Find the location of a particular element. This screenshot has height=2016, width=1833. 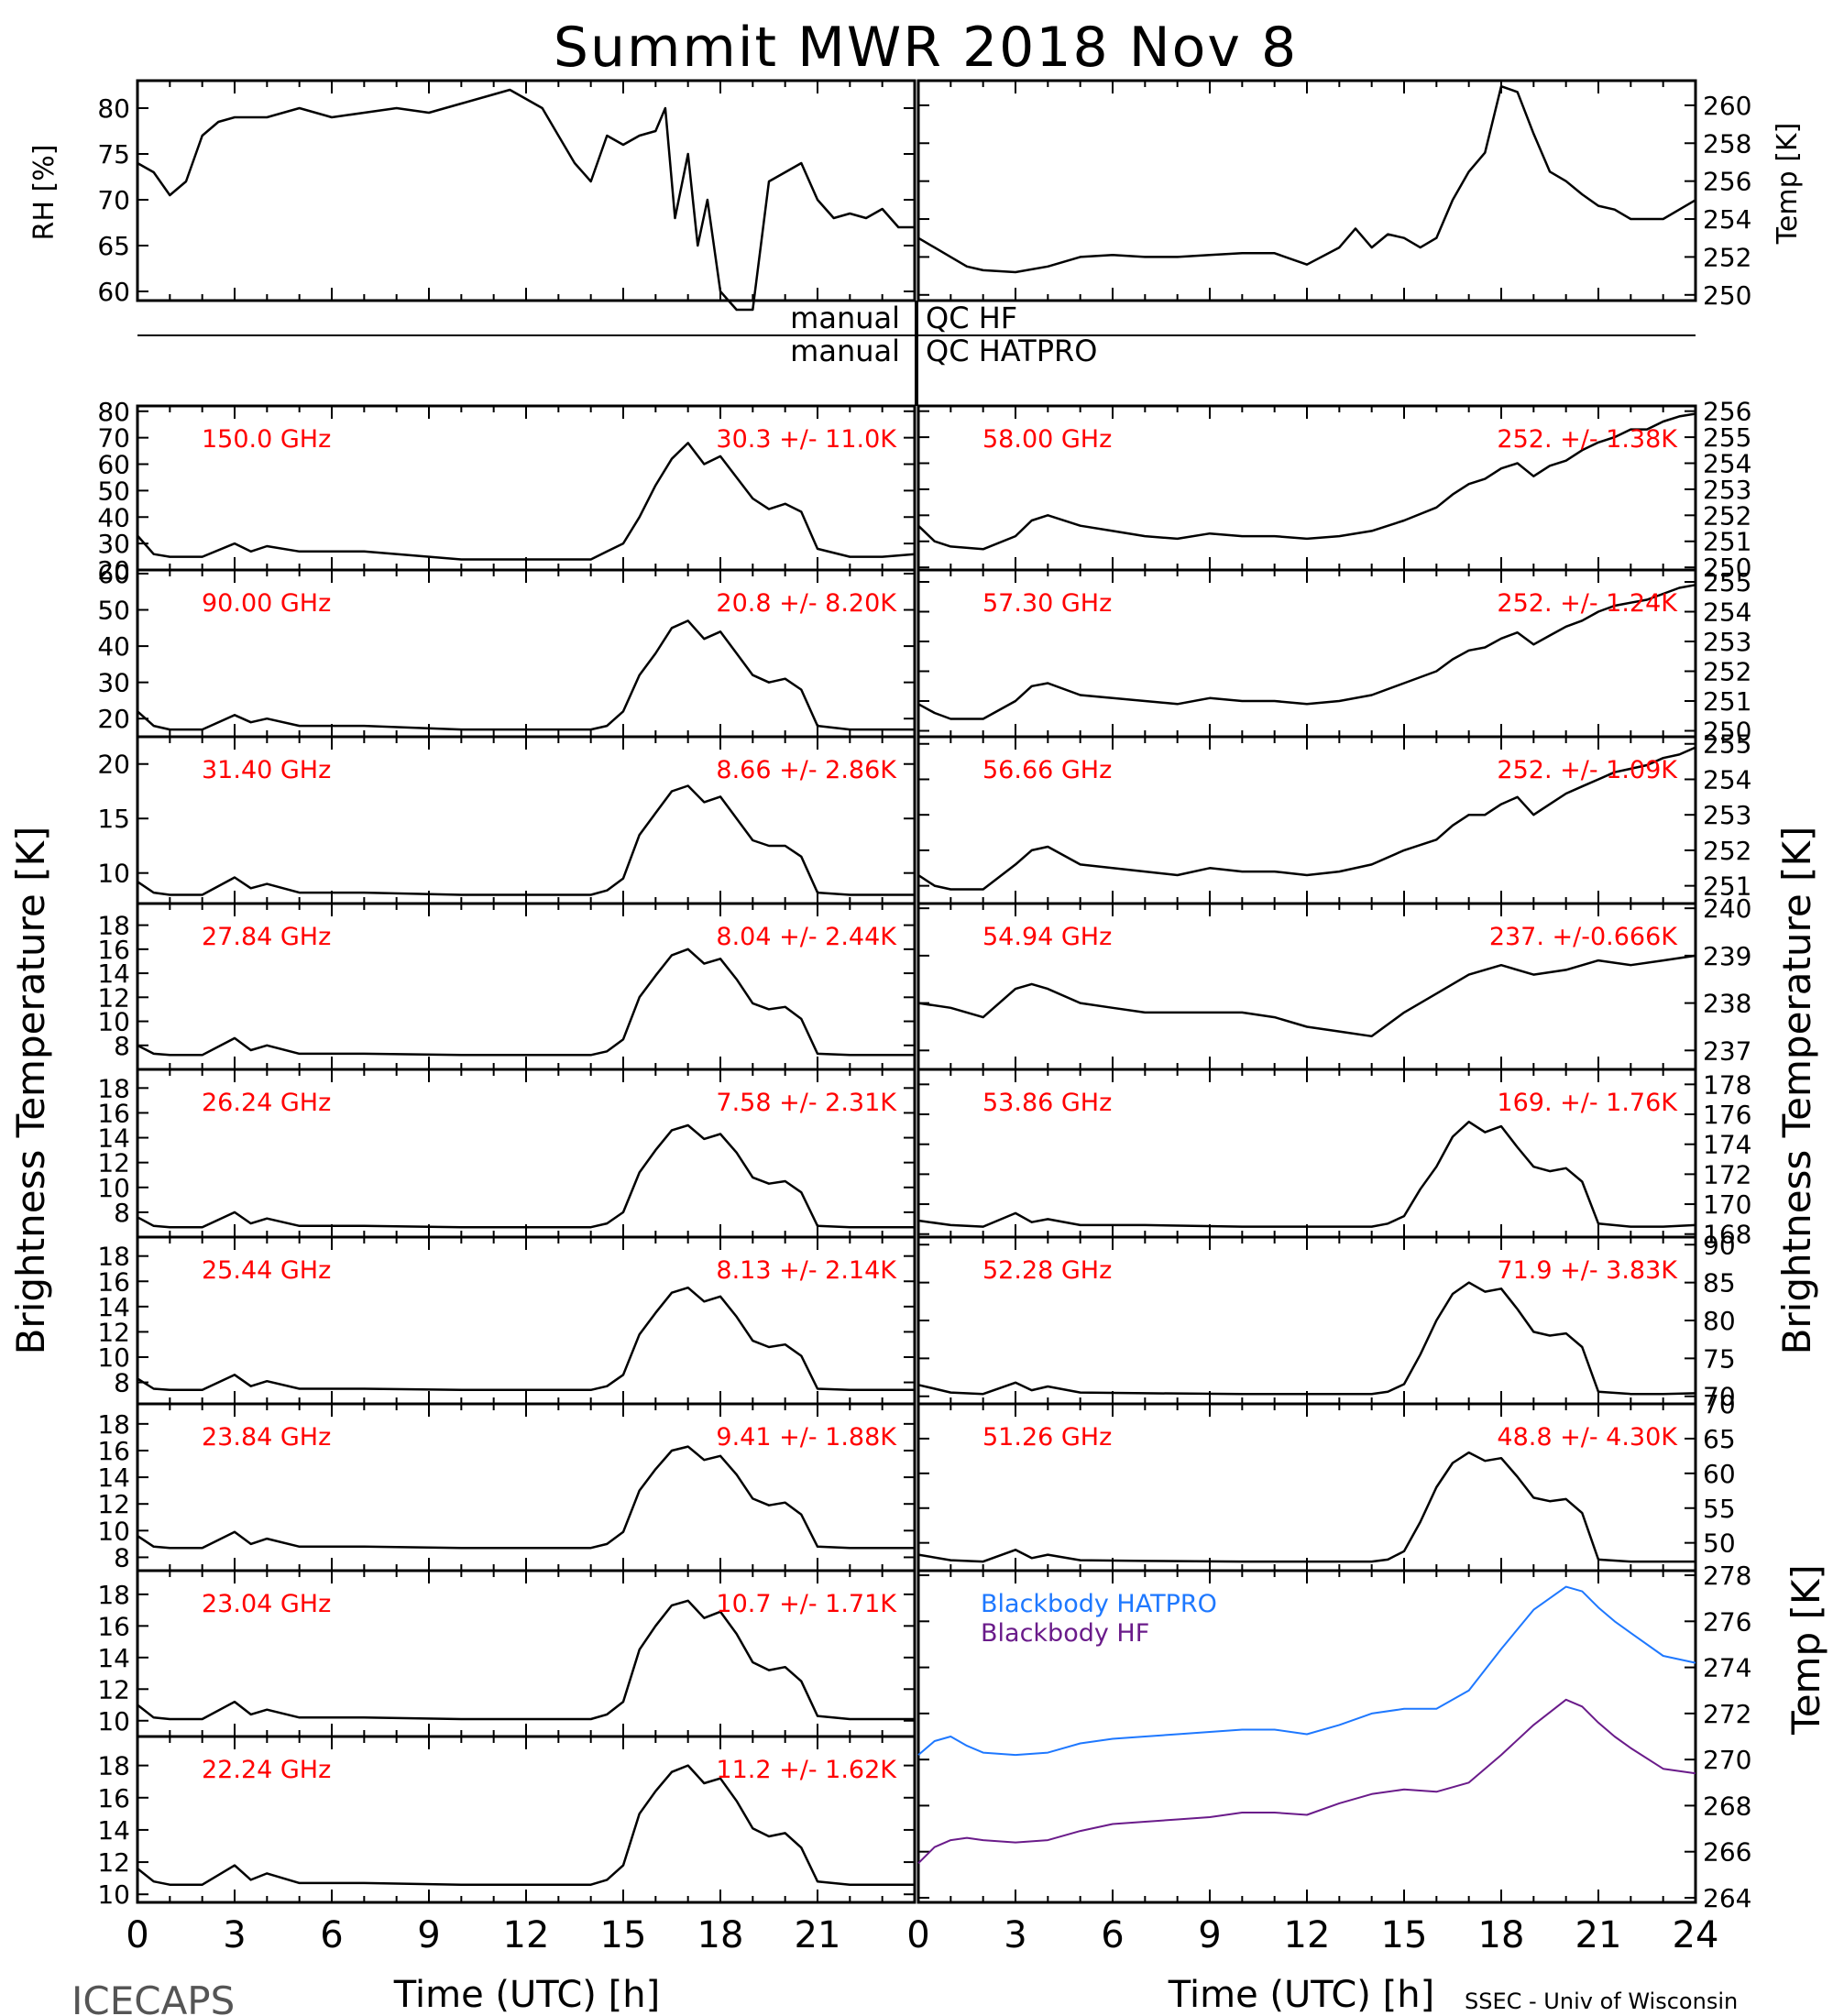

y-tick-label: 55 is located at coordinates (1719, 1509).